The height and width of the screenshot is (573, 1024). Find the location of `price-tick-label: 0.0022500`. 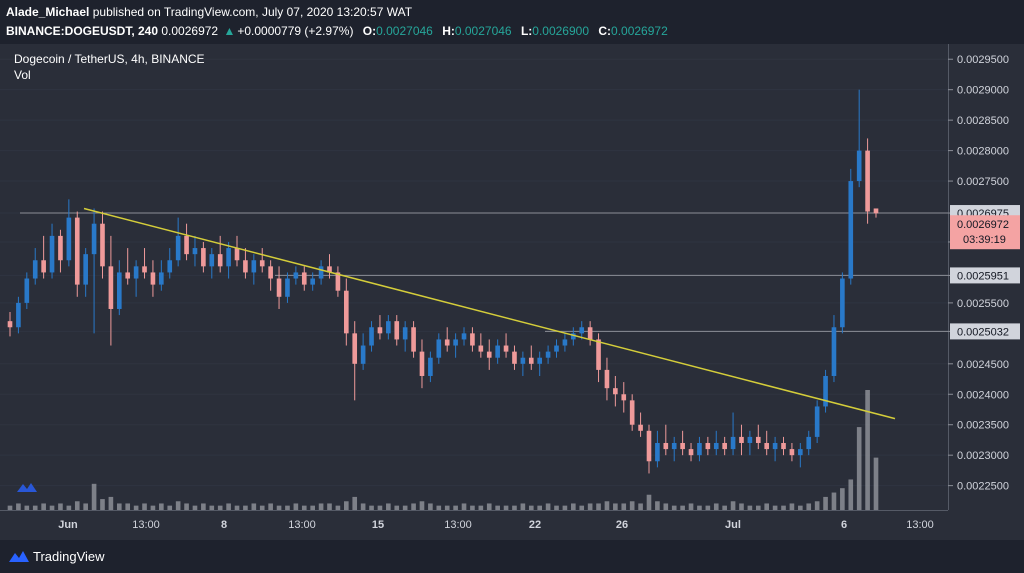

price-tick-label: 0.0022500 is located at coordinates (983, 487).